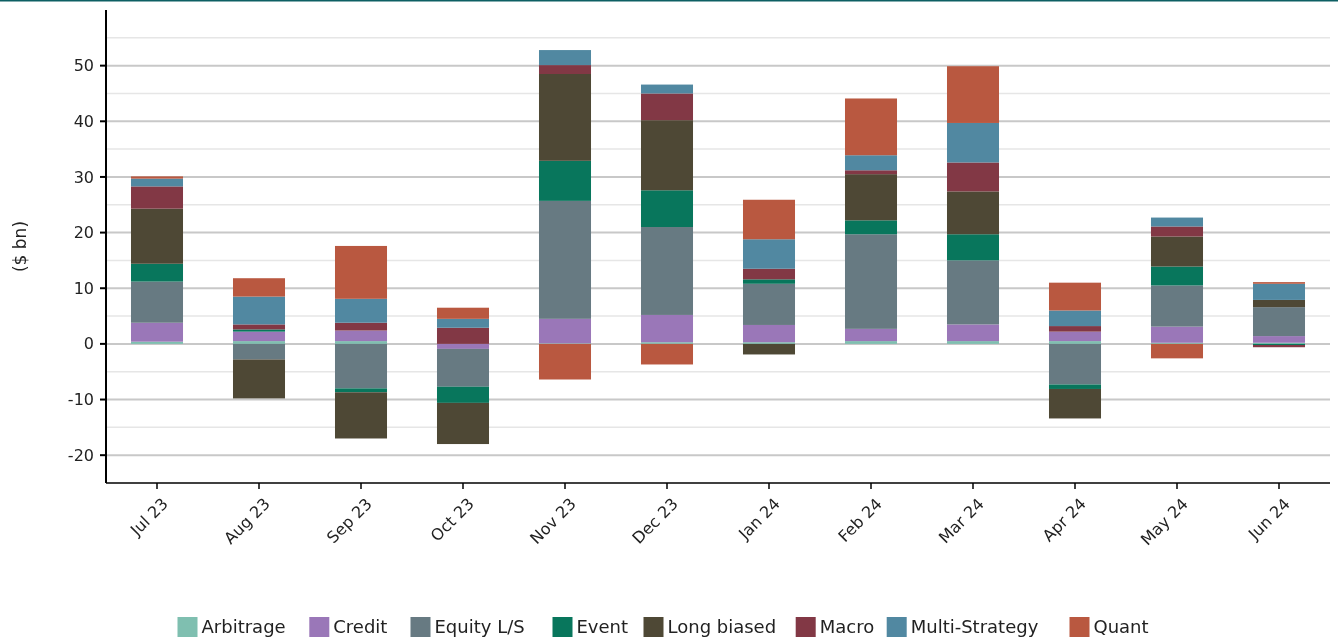  Describe the element at coordinates (479, 627) in the screenshot. I see `legend-label: Equity L/S` at that location.